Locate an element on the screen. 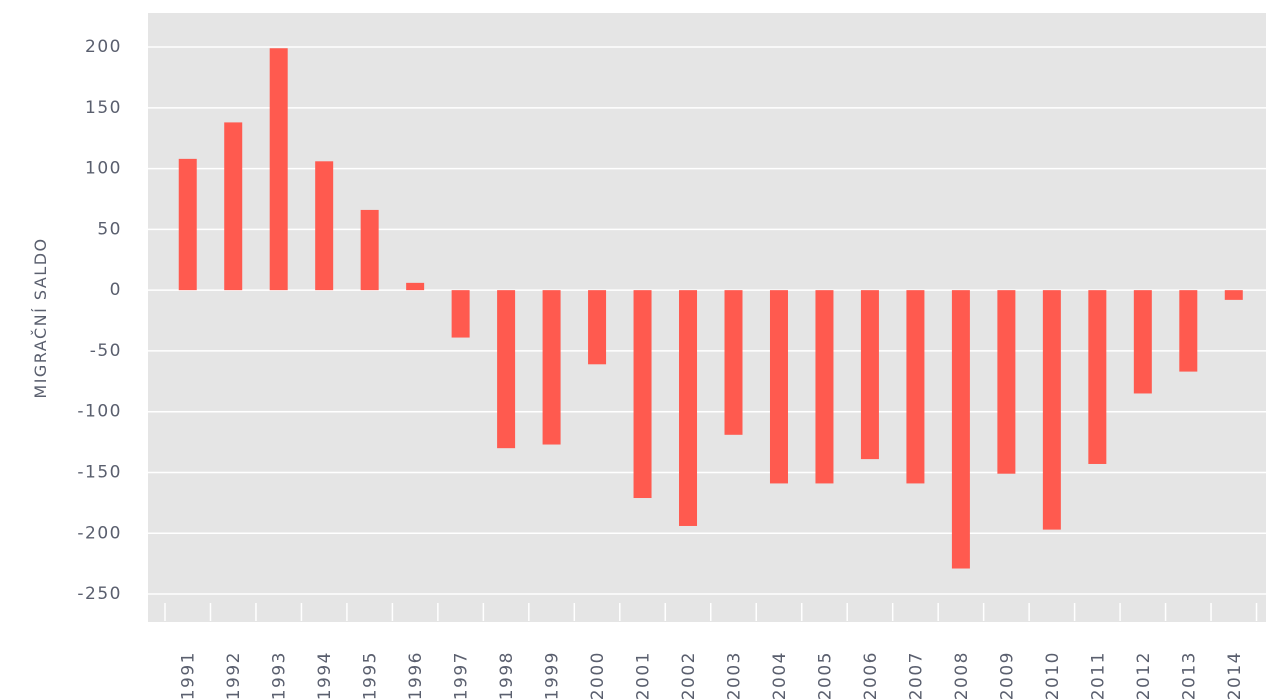  x-tick-label: 1994 is located at coordinates (325, 675).